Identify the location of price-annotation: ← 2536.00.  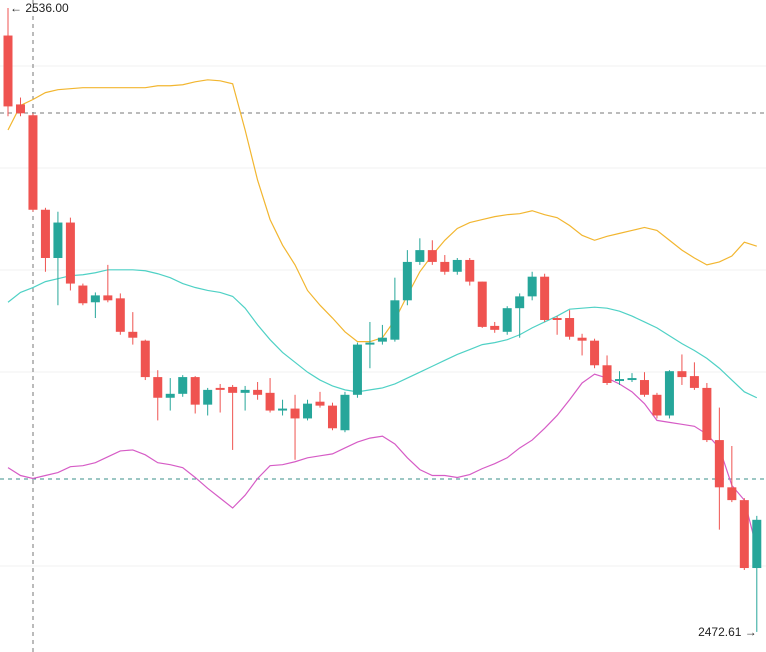
(39, 8).